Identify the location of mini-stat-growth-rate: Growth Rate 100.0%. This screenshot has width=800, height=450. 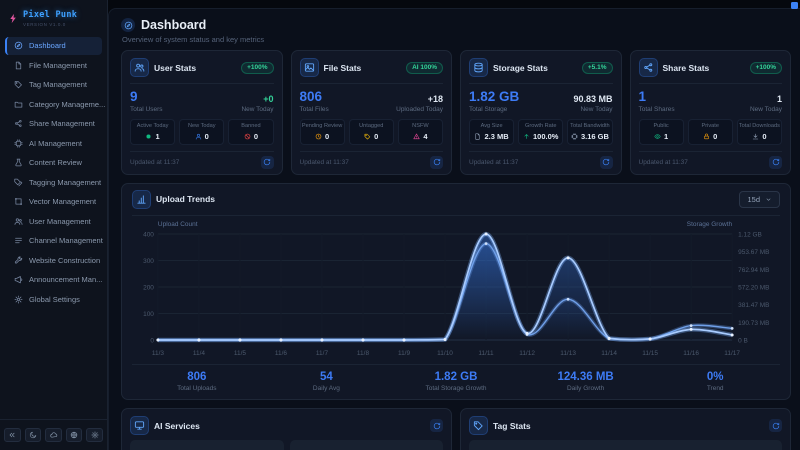
(541, 132).